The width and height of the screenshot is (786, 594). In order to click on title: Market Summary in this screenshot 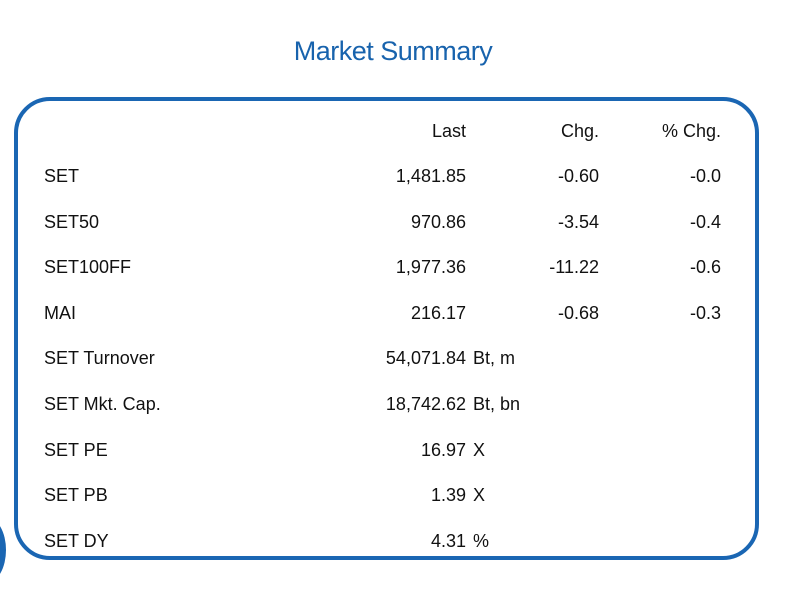, I will do `click(393, 51)`.